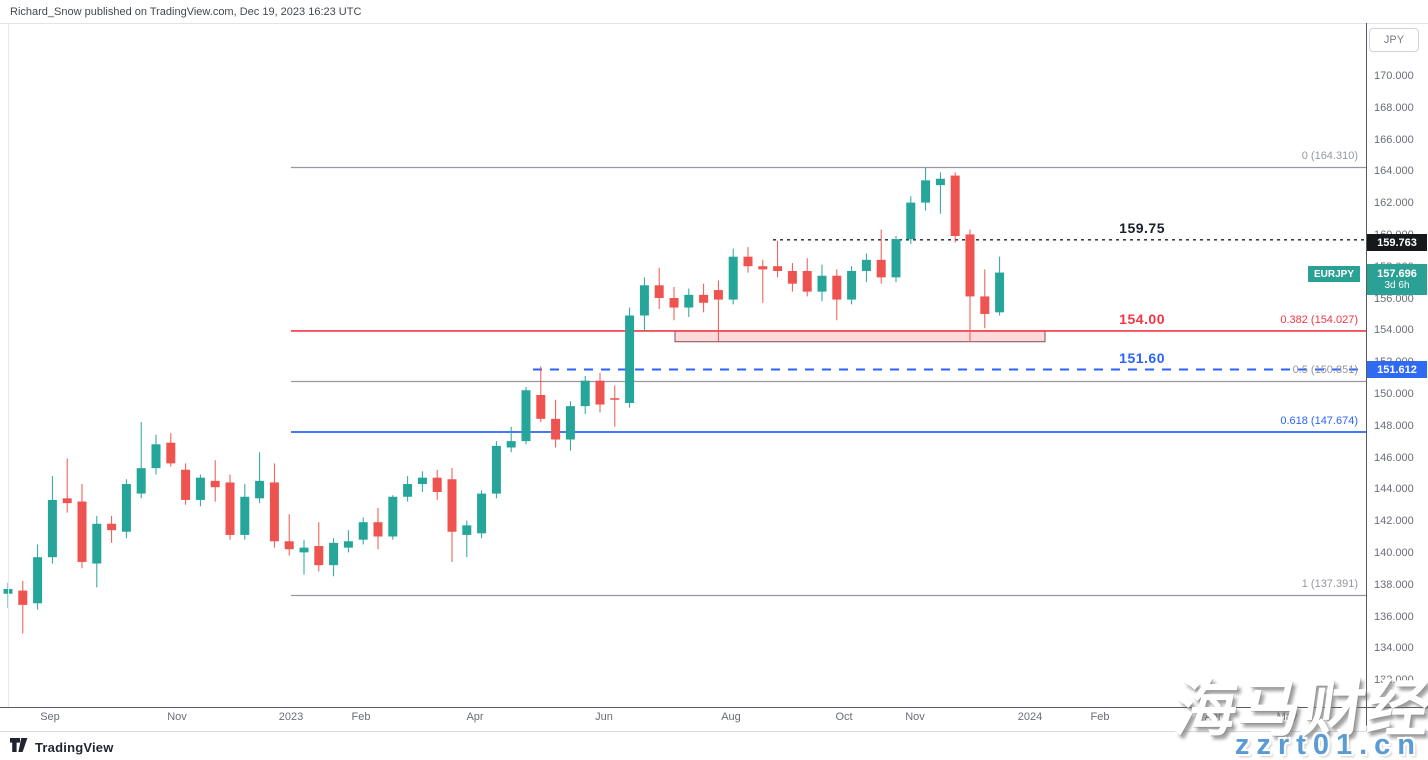 Image resolution: width=1428 pixels, height=760 pixels. I want to click on plot-left-border, so click(8, 365).